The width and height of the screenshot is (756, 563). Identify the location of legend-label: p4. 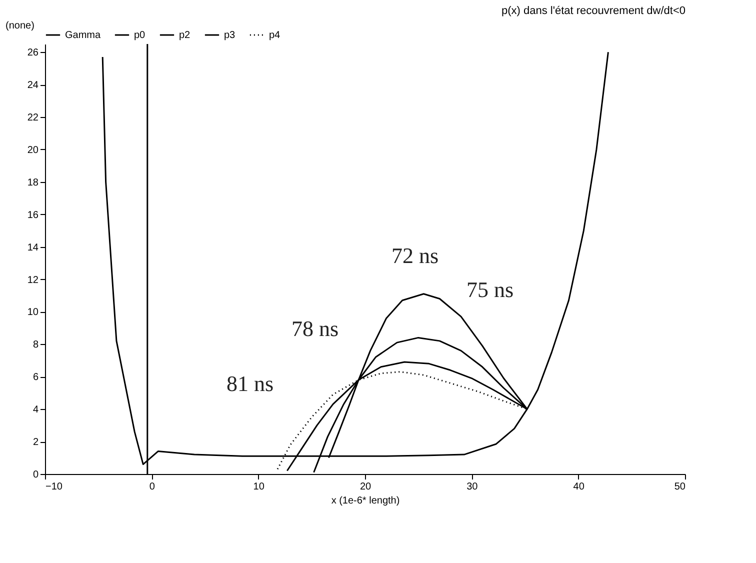
(275, 35).